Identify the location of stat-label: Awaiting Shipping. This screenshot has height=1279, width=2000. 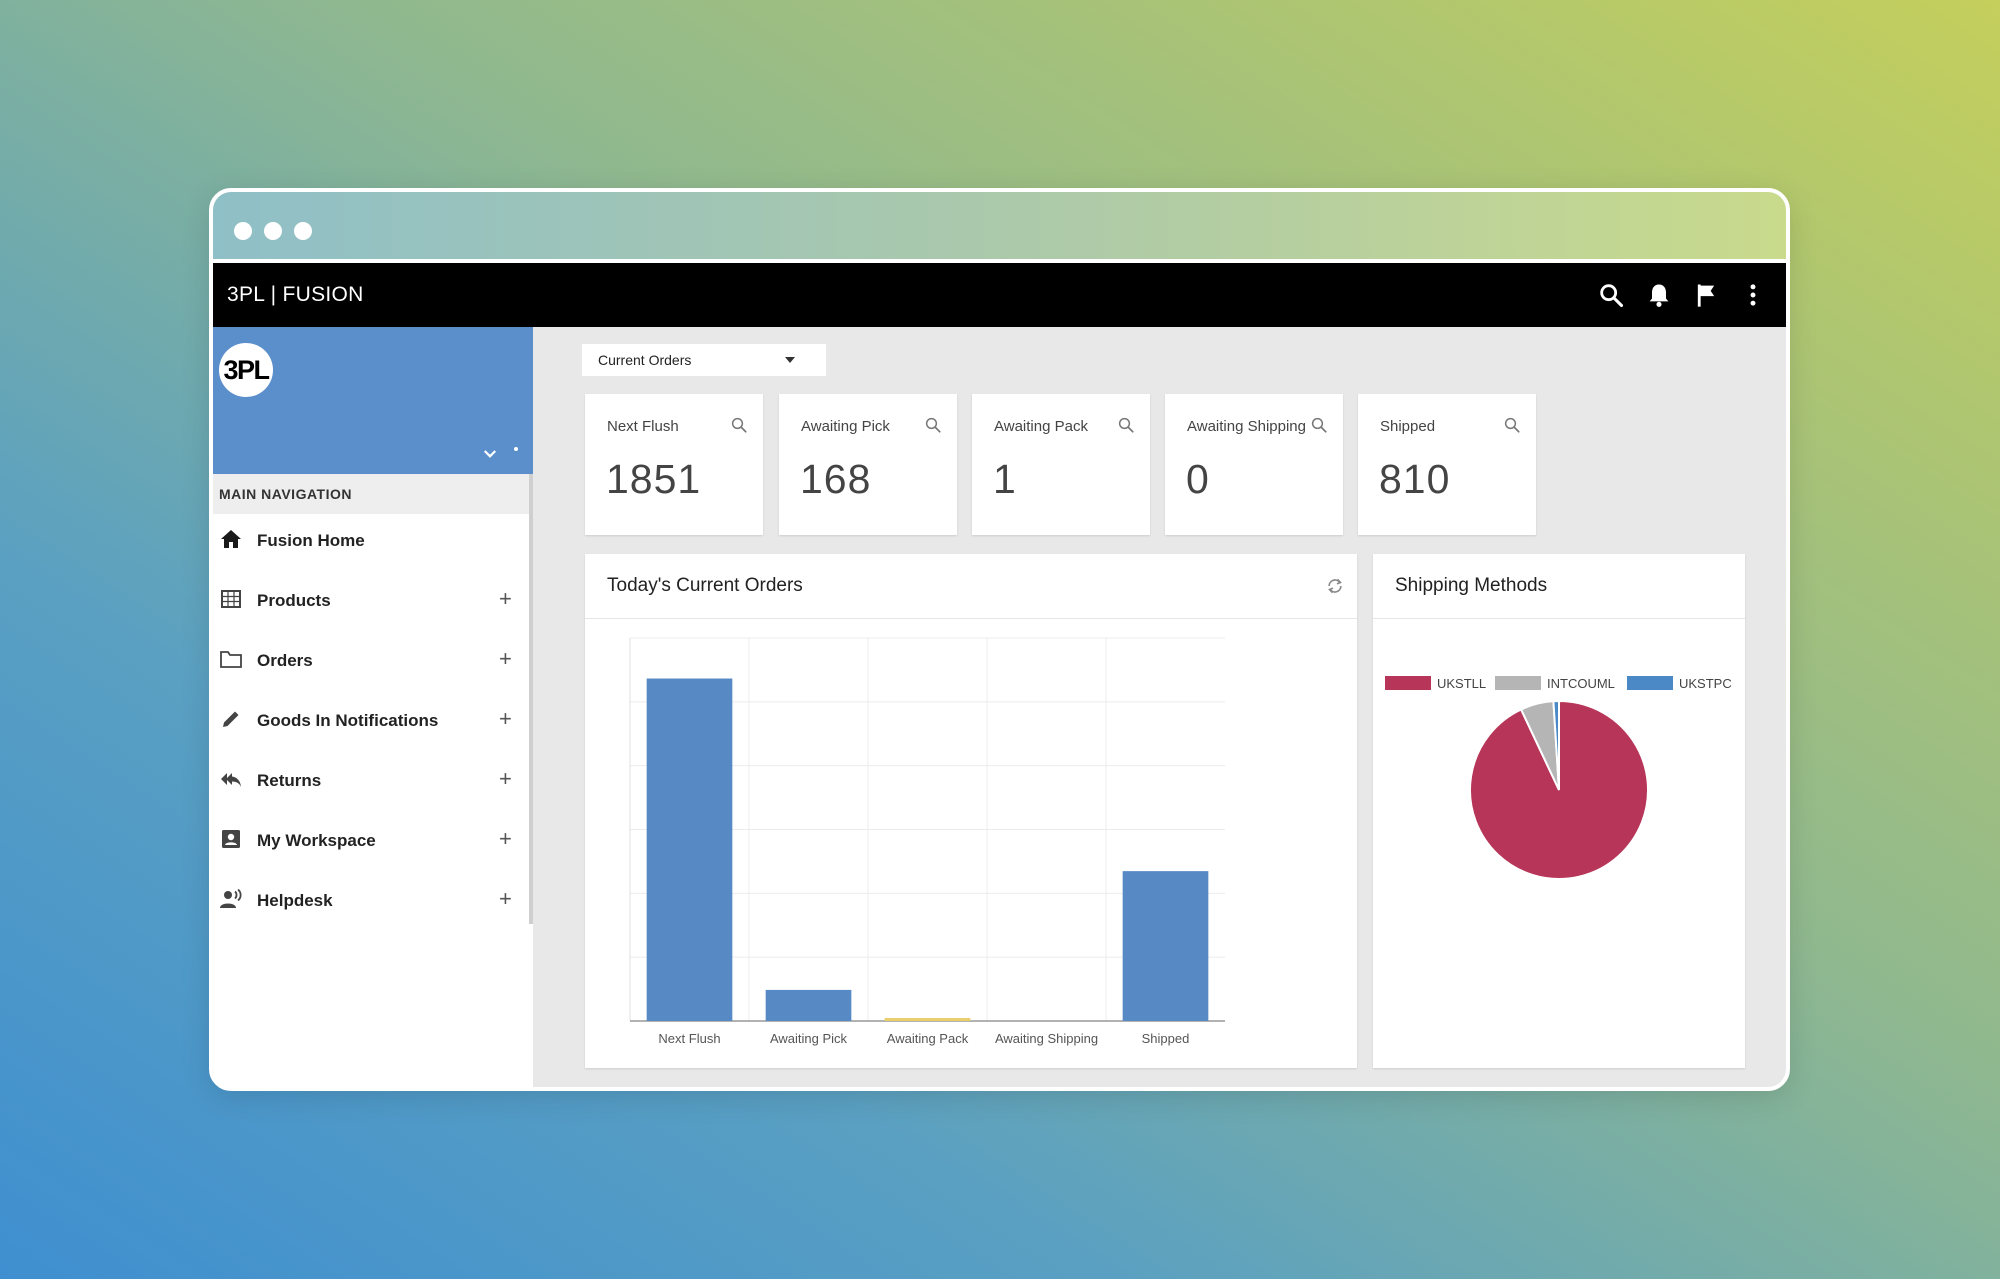
(1246, 426).